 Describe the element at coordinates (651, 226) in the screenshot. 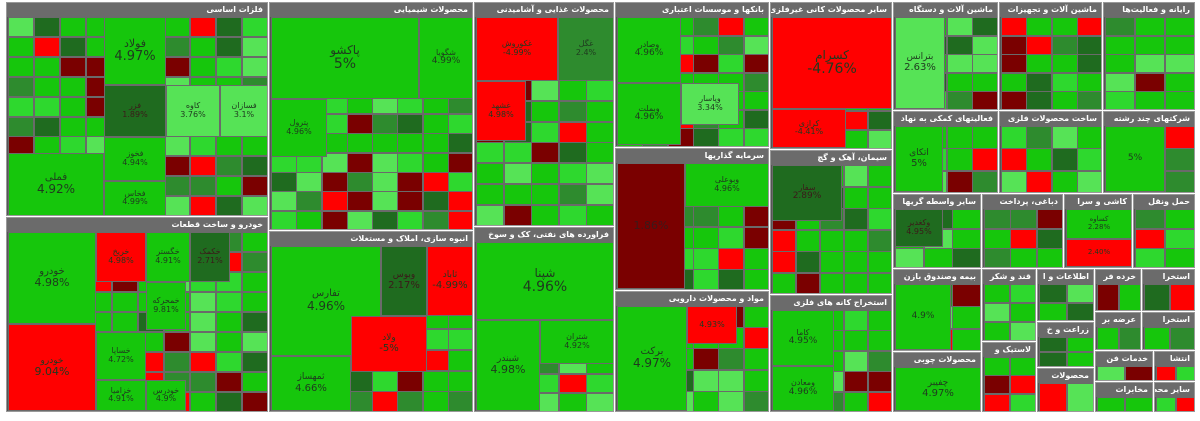

I see `stock-cell: 1.86%` at that location.